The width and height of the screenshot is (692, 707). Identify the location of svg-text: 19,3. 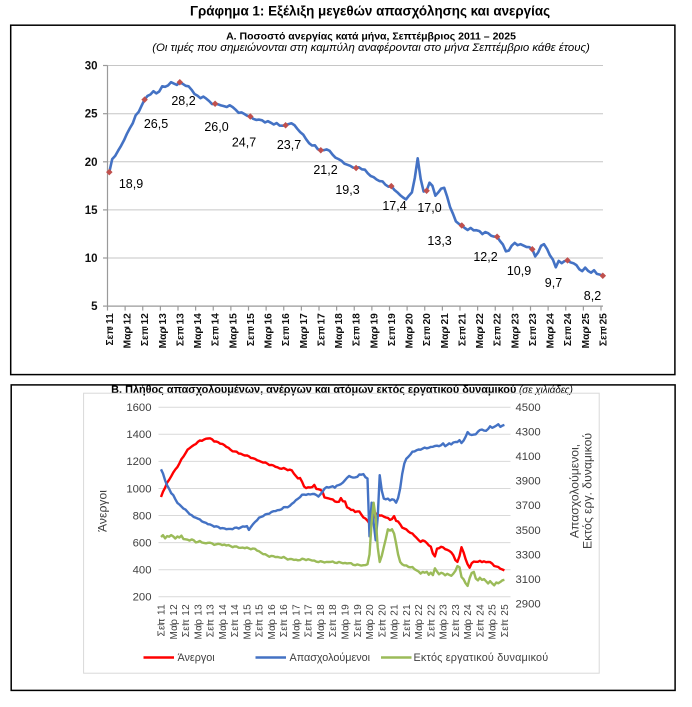
(347, 190).